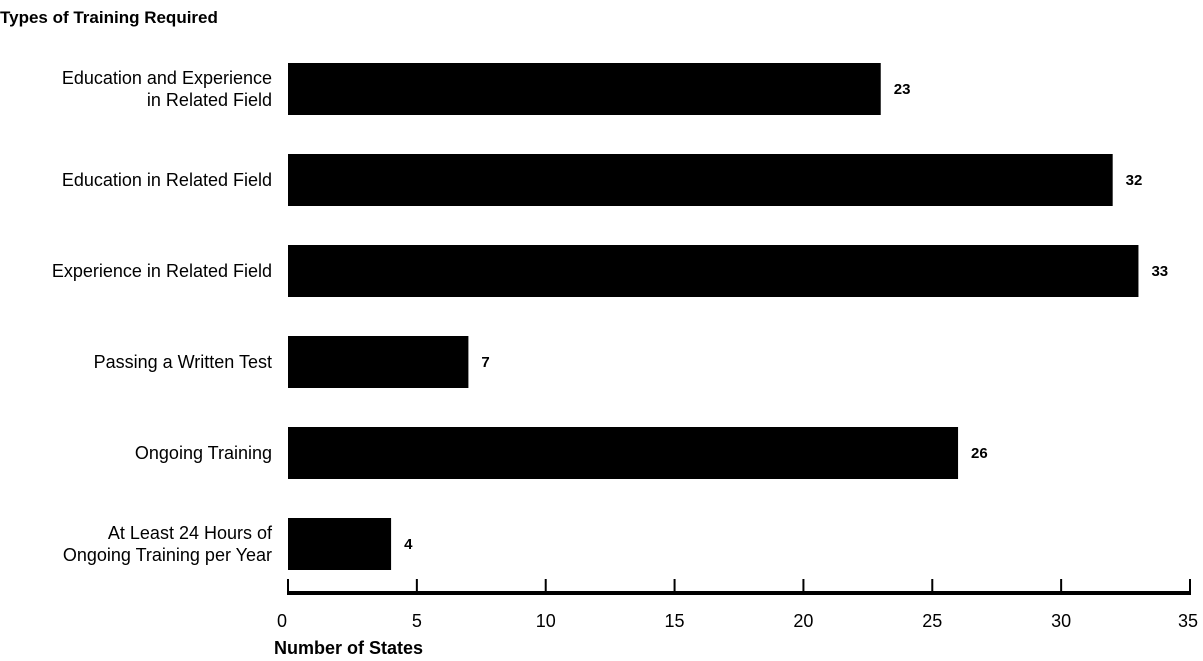 Image resolution: width=1203 pixels, height=661 pixels. What do you see at coordinates (203, 453) in the screenshot?
I see `category-label-5: Ongoing Training` at bounding box center [203, 453].